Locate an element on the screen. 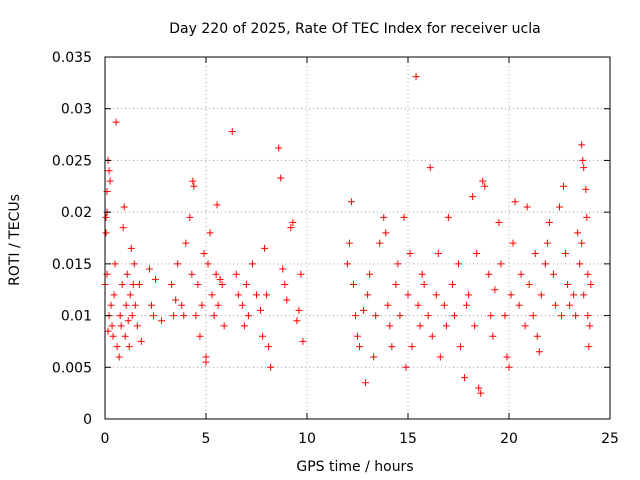 This screenshot has width=640, height=480. x-tick-label: 20 is located at coordinates (509, 439).